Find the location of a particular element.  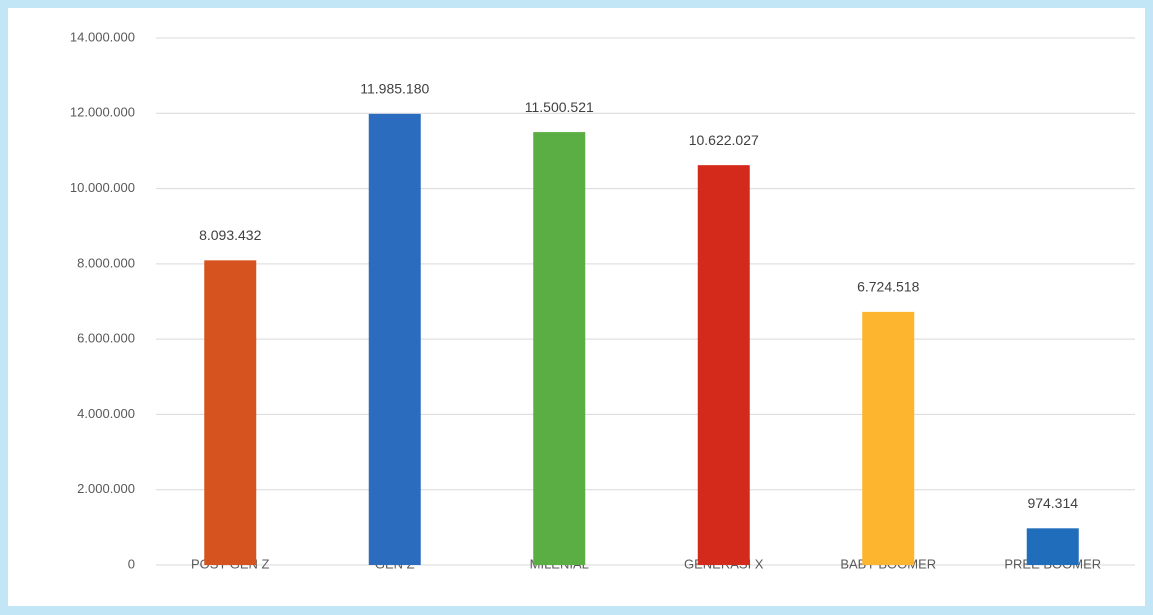

y-tick-label: 2.000.000 is located at coordinates (106, 488).